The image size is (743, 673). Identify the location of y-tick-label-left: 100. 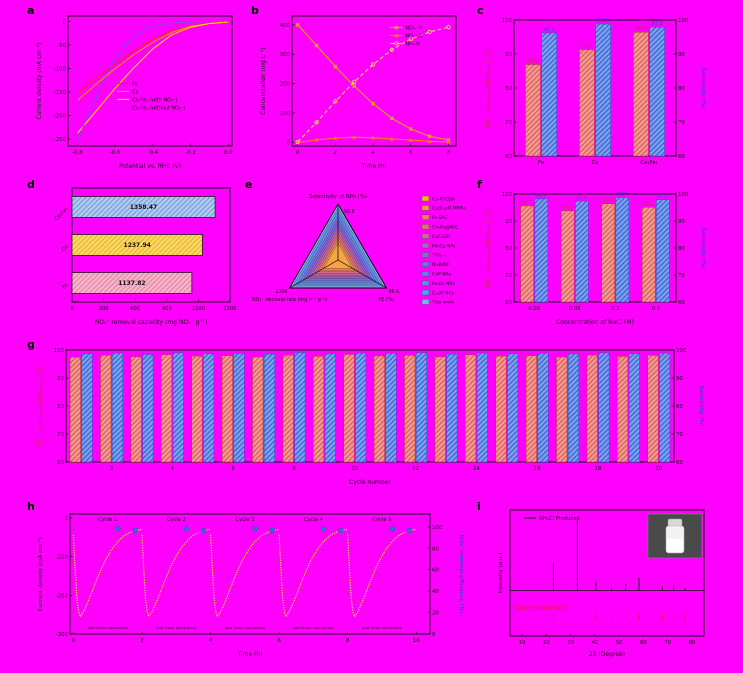
(507, 21).